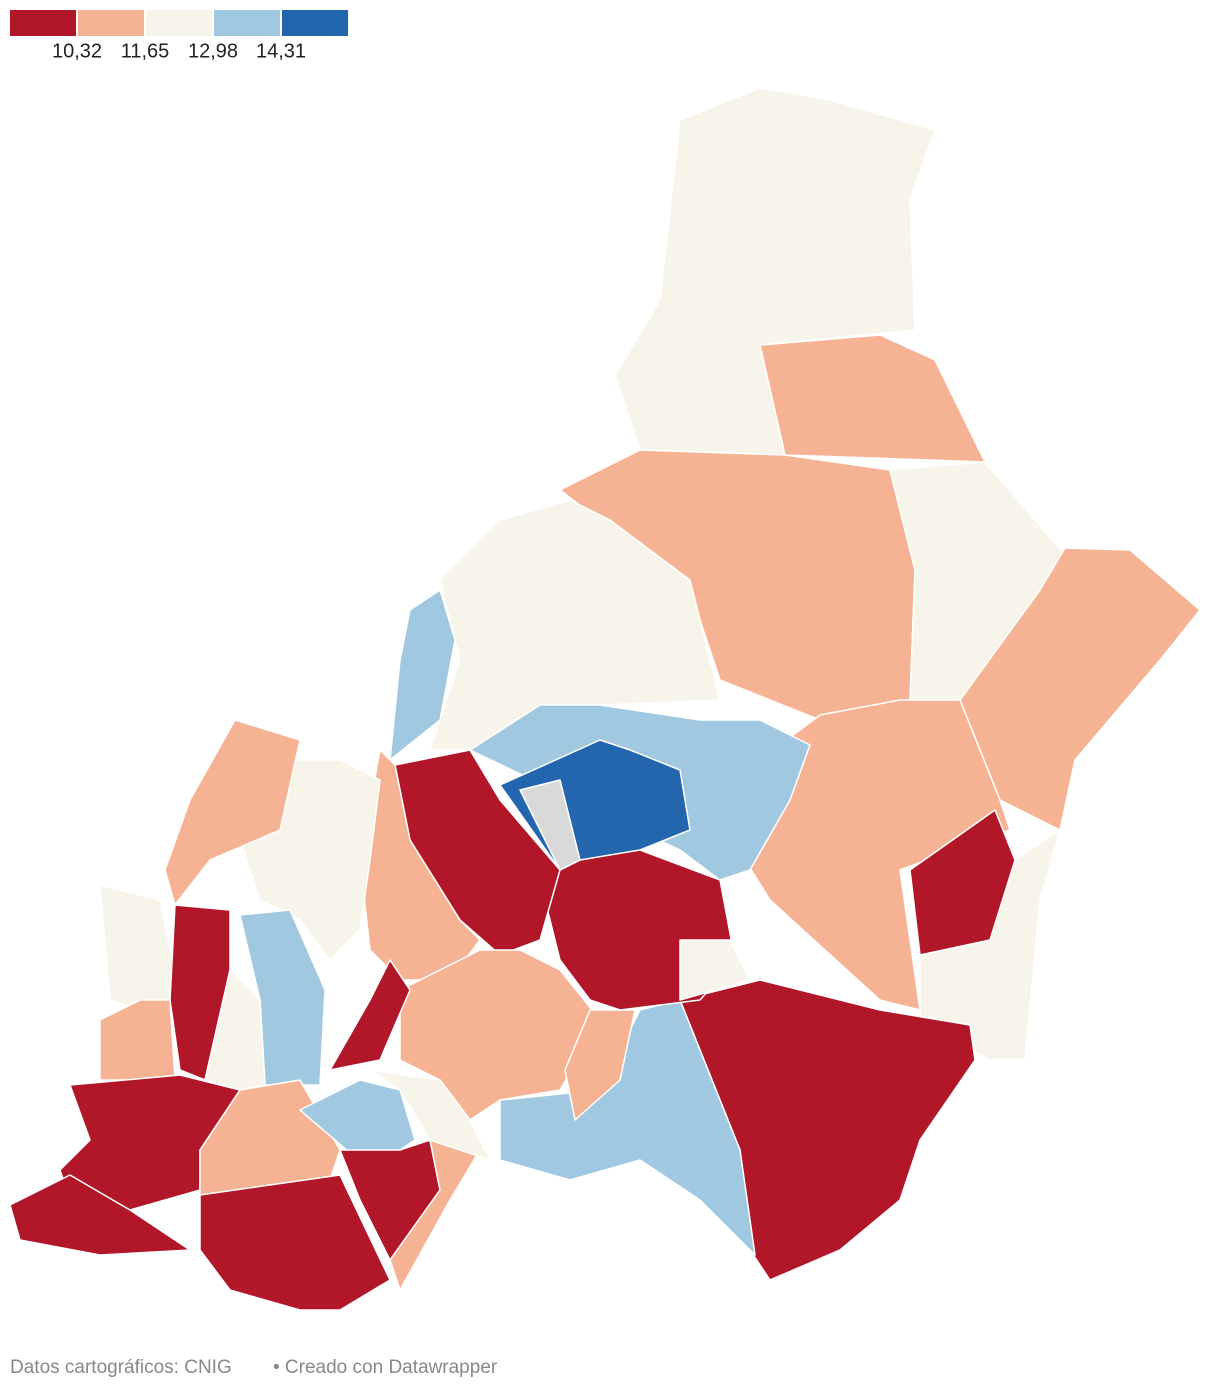  Describe the element at coordinates (77, 51) in the screenshot. I see `legend-tick-label: 10,32` at that location.